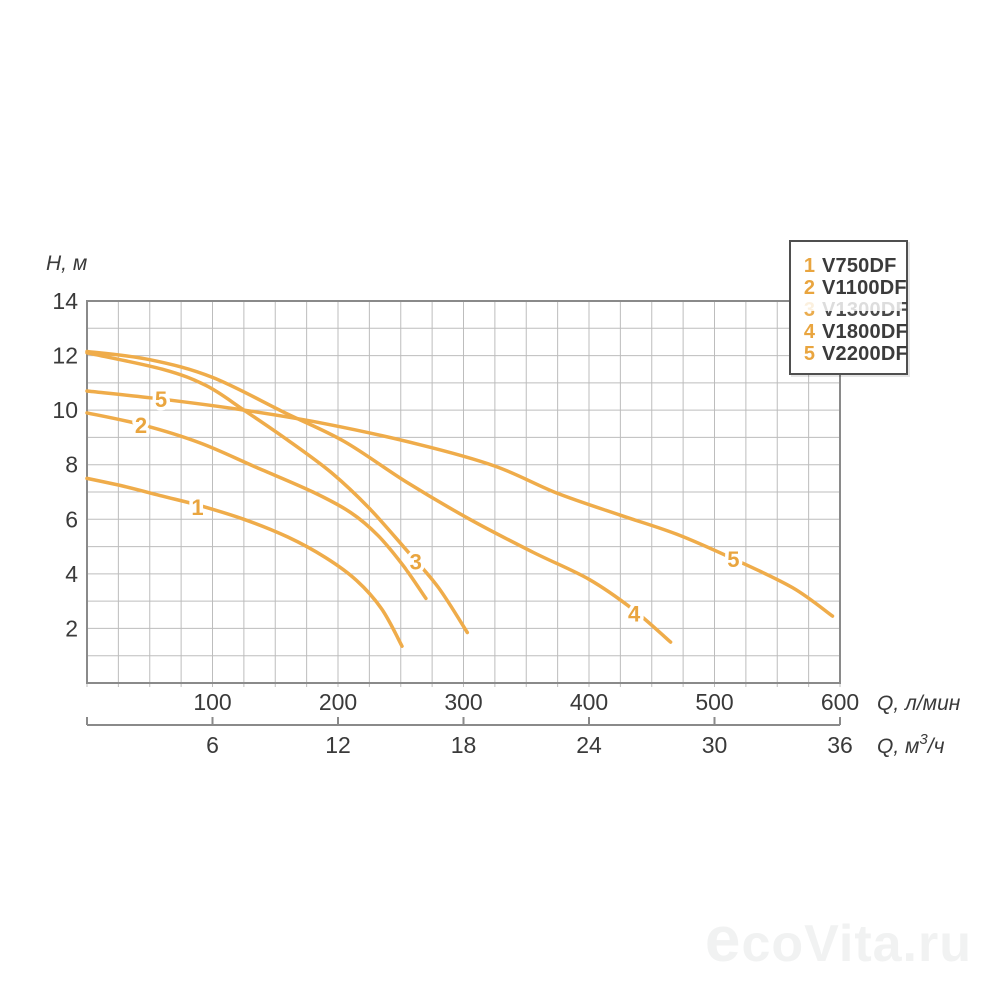 The image size is (1000, 1000). I want to click on legend-row-v1300df: 3 V1300DF, so click(849, 310).